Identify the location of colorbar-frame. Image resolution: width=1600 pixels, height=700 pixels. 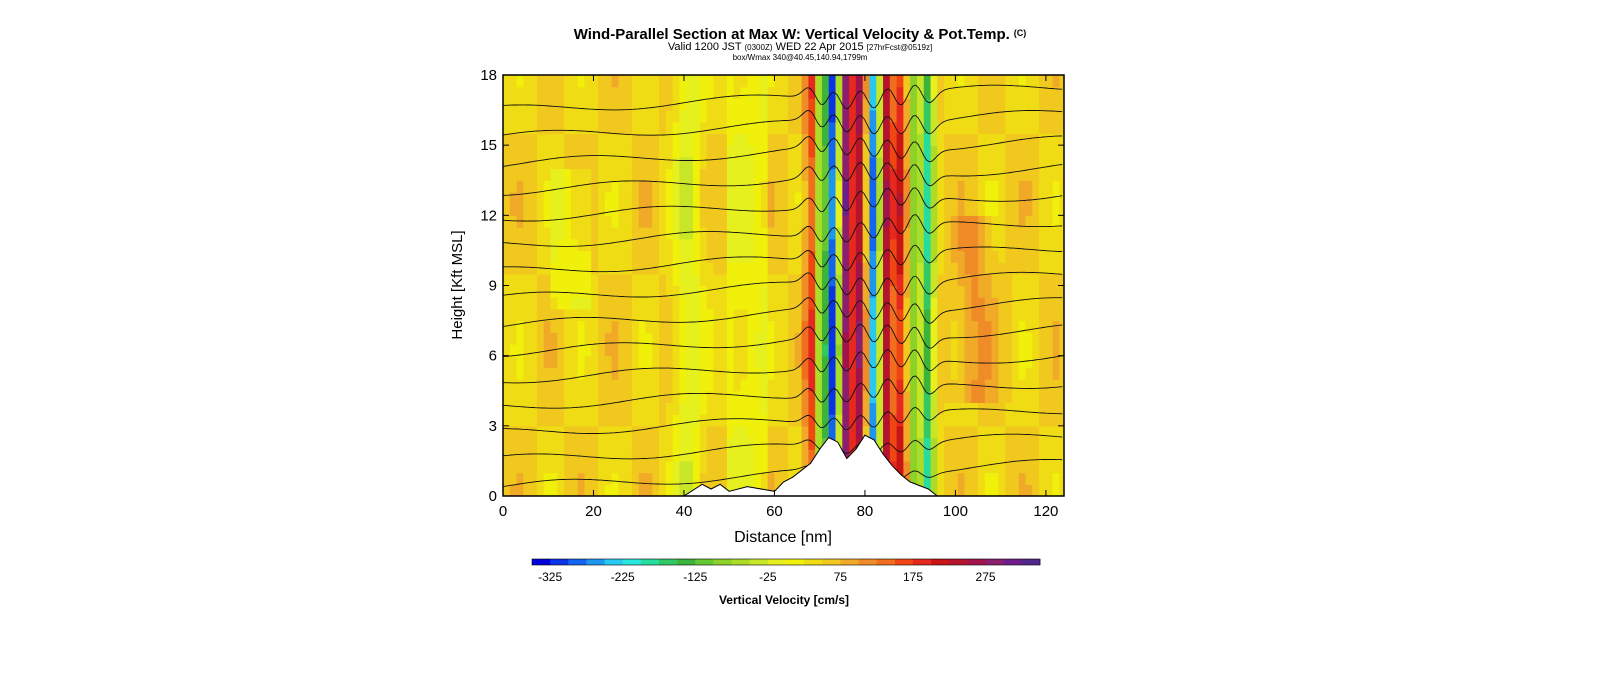
(786, 562).